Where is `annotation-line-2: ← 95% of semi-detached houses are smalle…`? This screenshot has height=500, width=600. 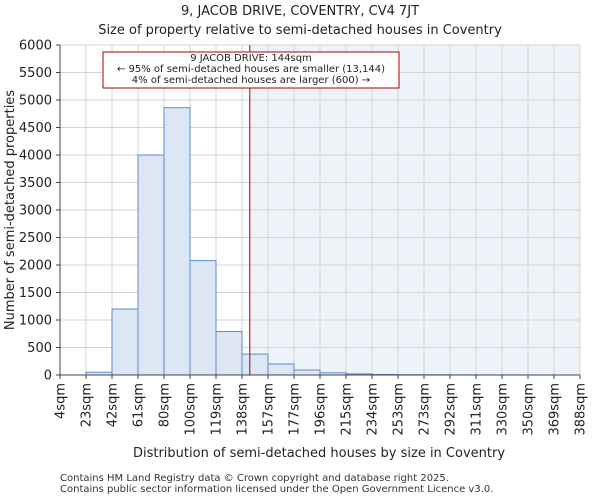
annotation-line-2: ← 95% of semi-detached houses are smalle… is located at coordinates (251, 69).